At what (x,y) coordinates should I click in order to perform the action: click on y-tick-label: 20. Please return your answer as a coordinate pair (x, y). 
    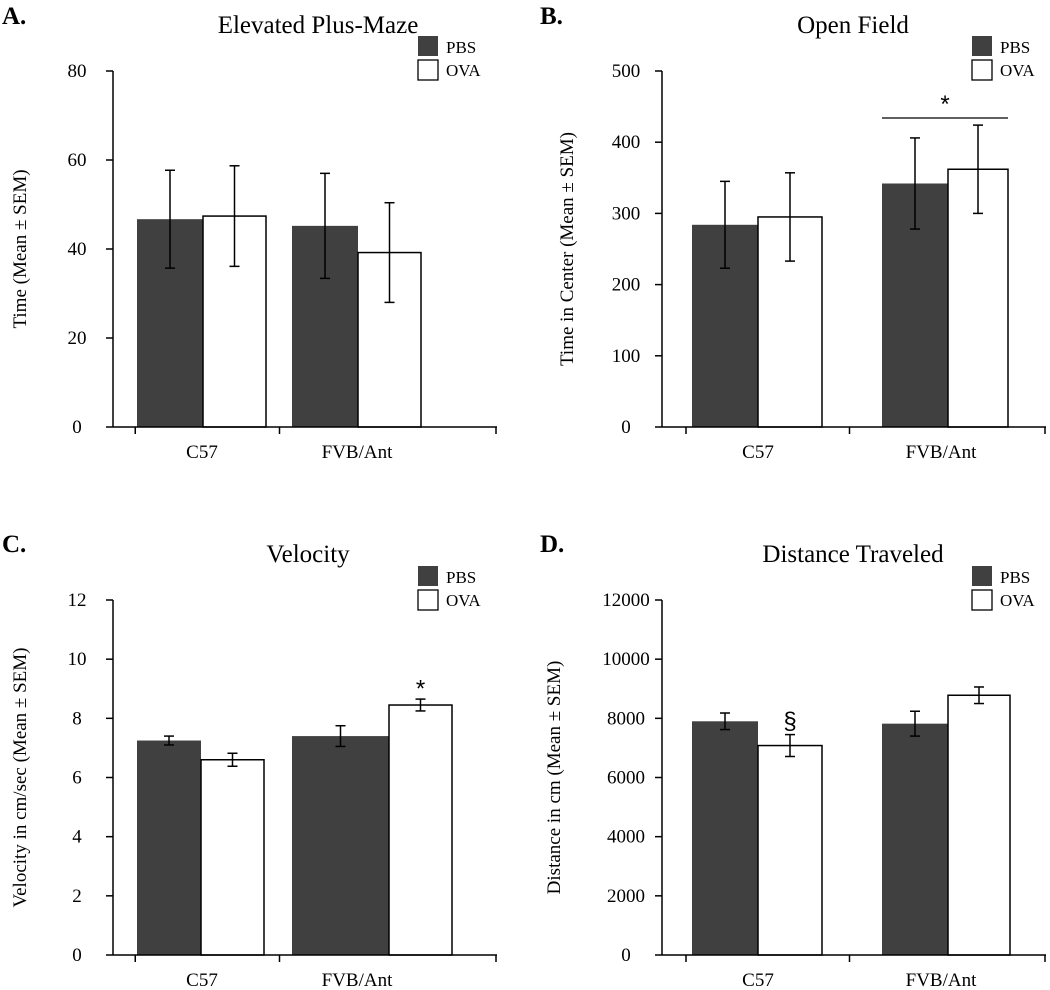
    Looking at the image, I should click on (77, 338).